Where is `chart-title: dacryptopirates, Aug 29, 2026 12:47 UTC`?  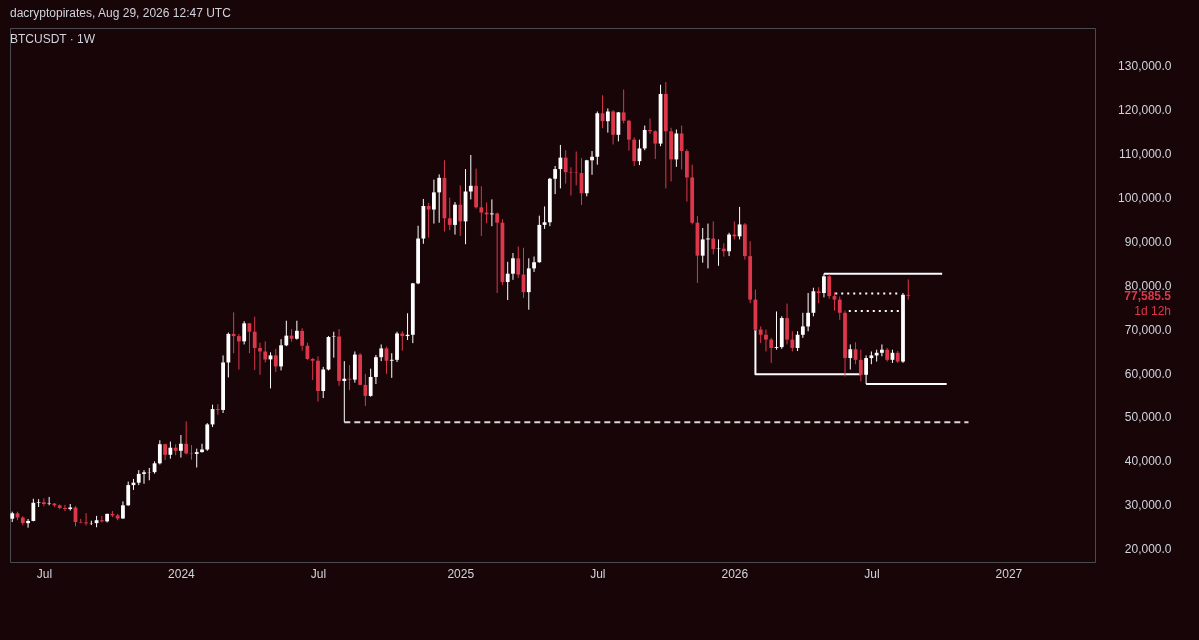
chart-title: dacryptopirates, Aug 29, 2026 12:47 UTC is located at coordinates (121, 13).